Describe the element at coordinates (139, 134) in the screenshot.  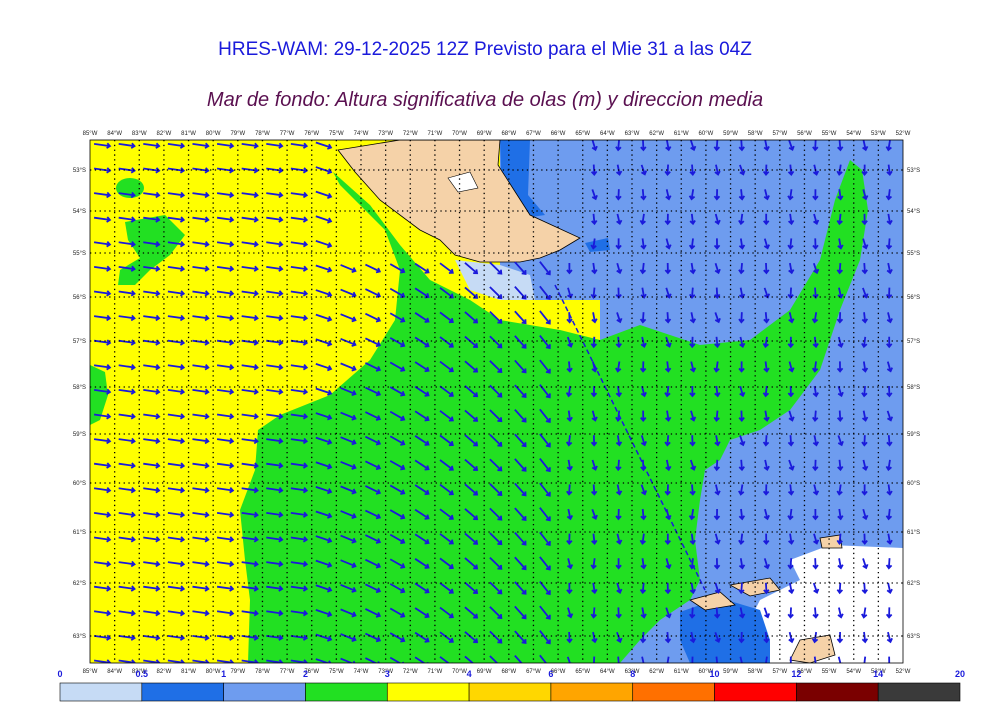
I see `lon-label: 83°W` at that location.